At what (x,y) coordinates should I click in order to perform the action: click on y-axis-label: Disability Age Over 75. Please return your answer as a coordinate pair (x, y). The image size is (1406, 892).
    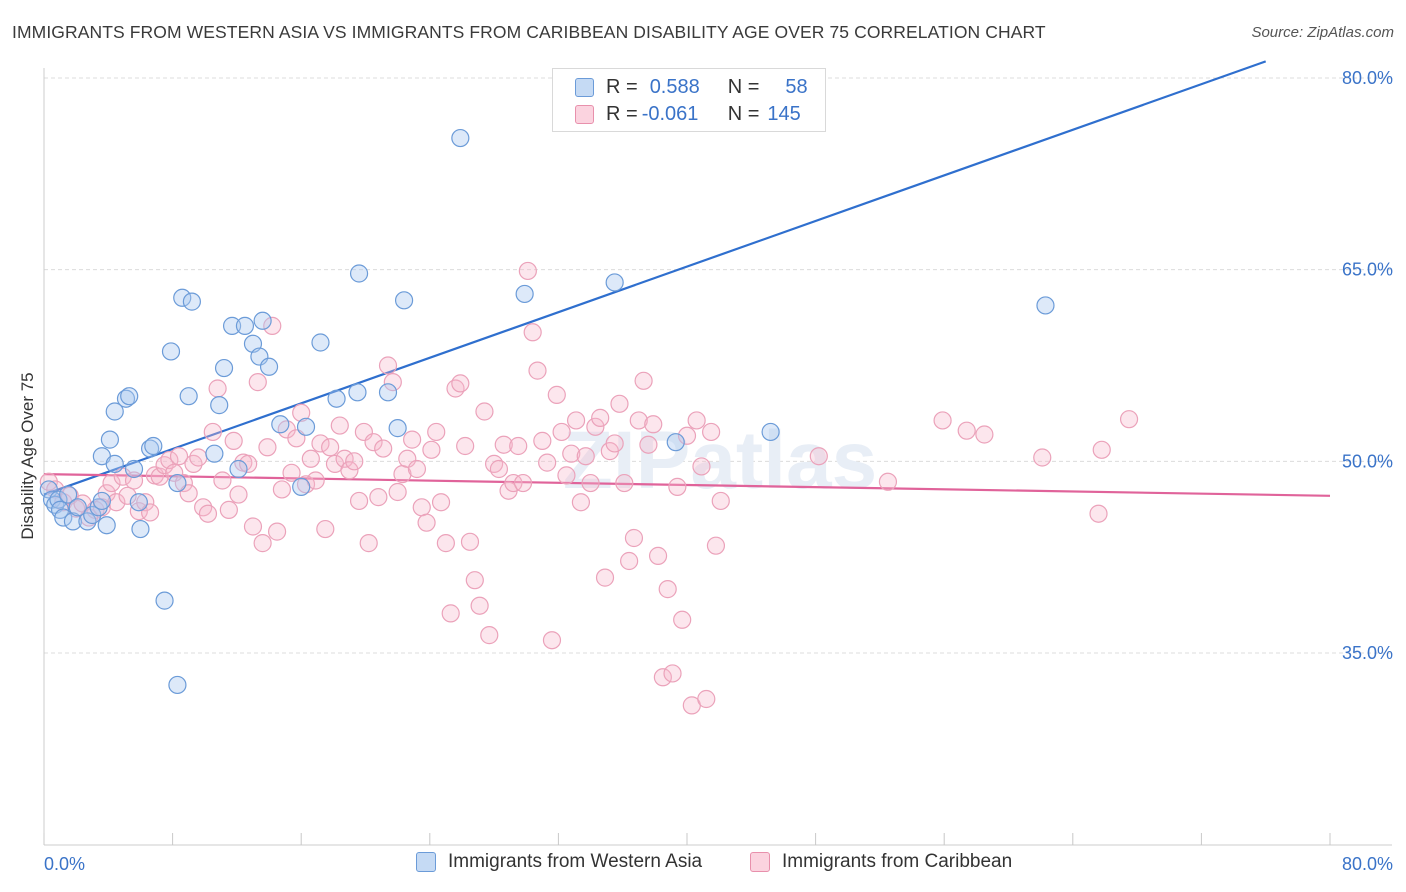
    Looking at the image, I should click on (27, 456).